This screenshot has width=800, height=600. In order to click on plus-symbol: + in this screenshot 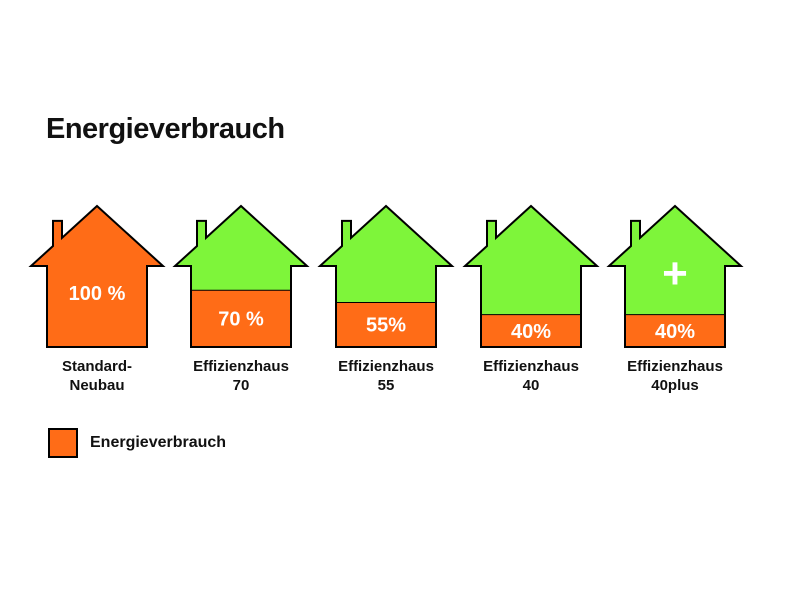, I will do `click(675, 273)`.